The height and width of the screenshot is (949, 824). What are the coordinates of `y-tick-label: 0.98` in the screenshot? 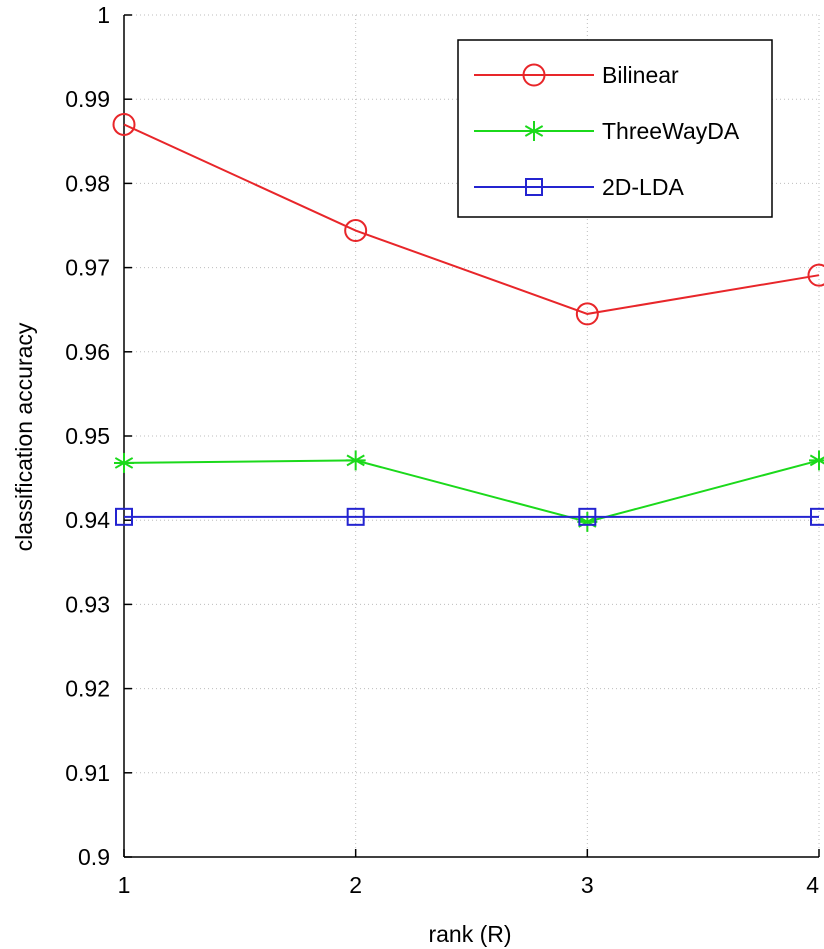 It's located at (87, 183).